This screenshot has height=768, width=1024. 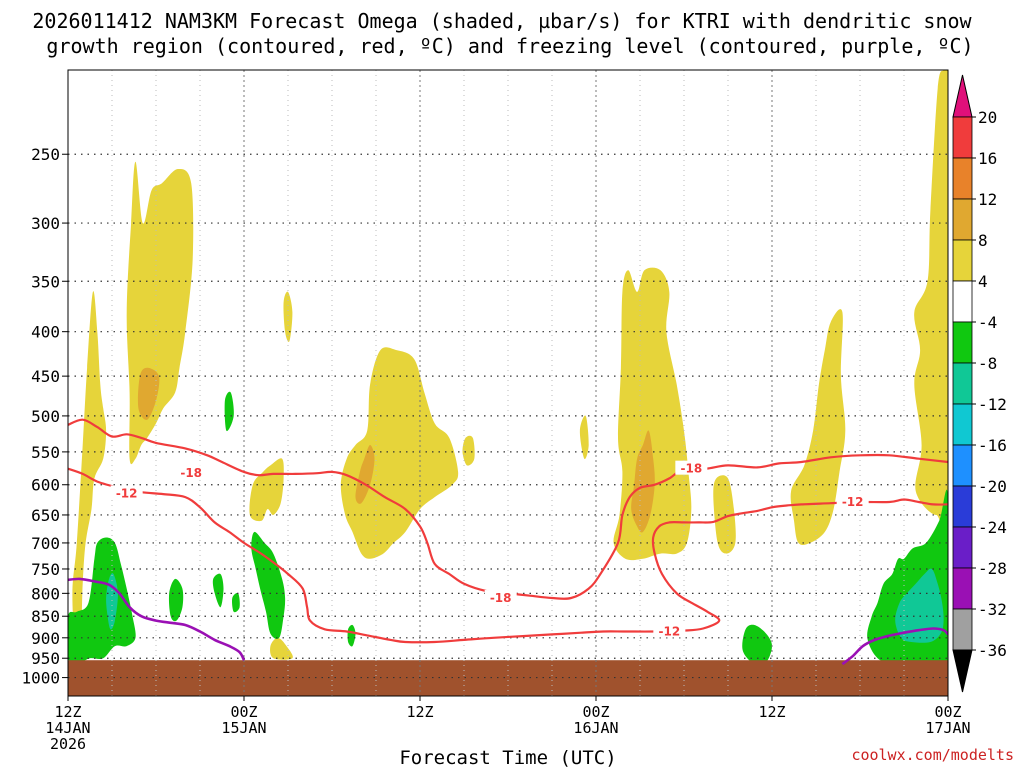 I want to click on x-tick-label: 14JAN, so click(x=67, y=728).